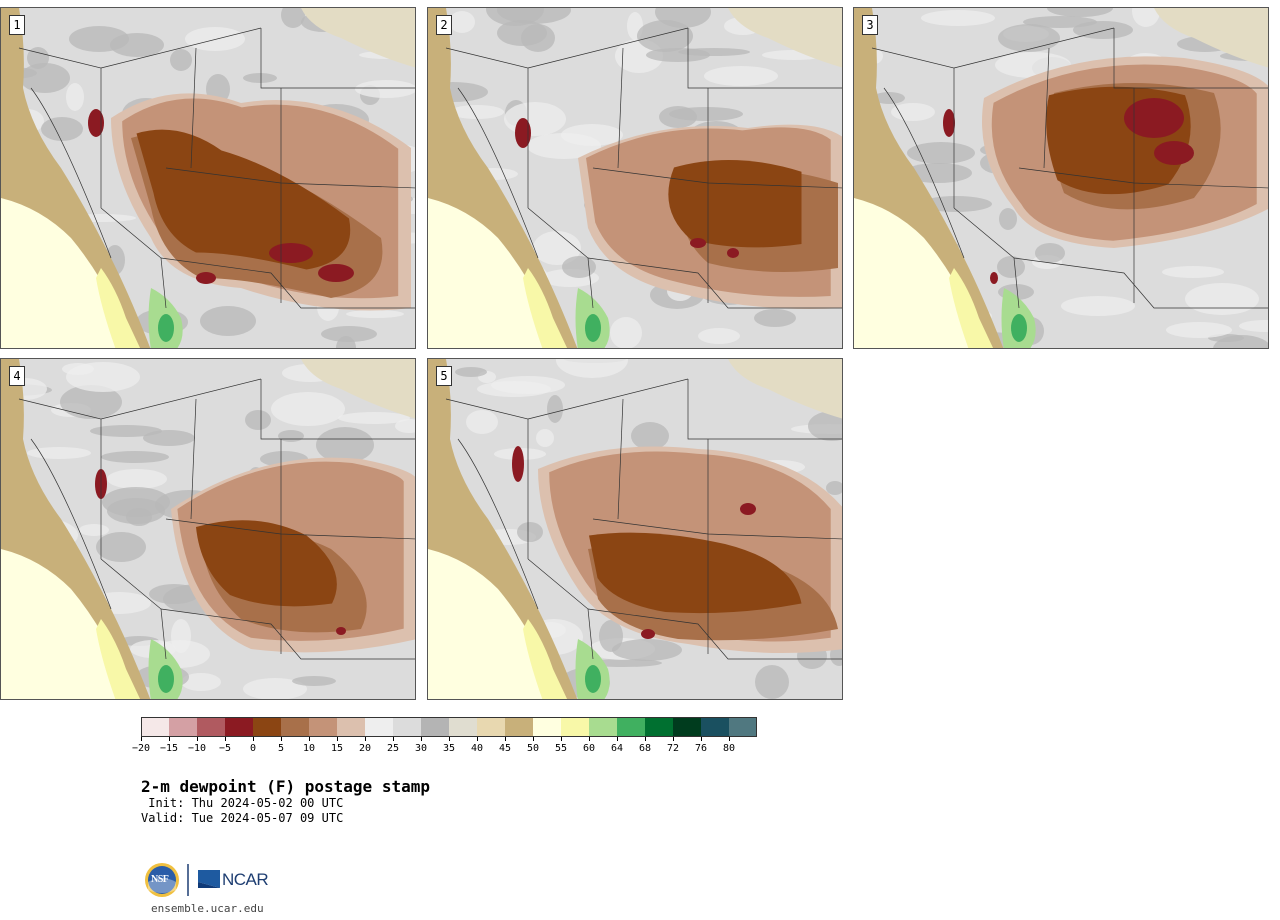 The height and width of the screenshot is (920, 1280). Describe the element at coordinates (225, 748) in the screenshot. I see `colorbar-tick-label: −5` at that location.